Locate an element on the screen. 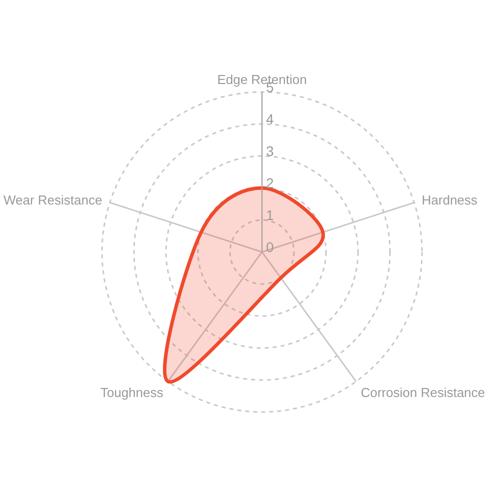 Image resolution: width=500 pixels, height=500 pixels. y-tick-label: 3 is located at coordinates (270, 151).